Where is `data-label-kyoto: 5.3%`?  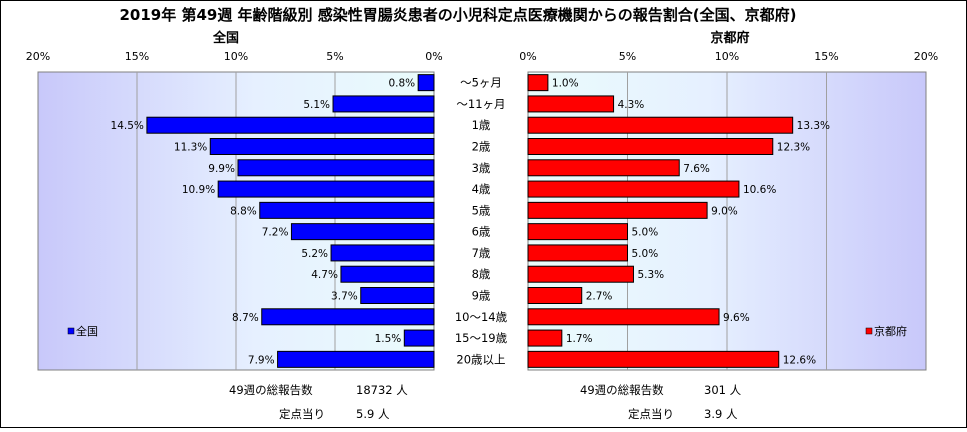 data-label-kyoto: 5.3% is located at coordinates (650, 275).